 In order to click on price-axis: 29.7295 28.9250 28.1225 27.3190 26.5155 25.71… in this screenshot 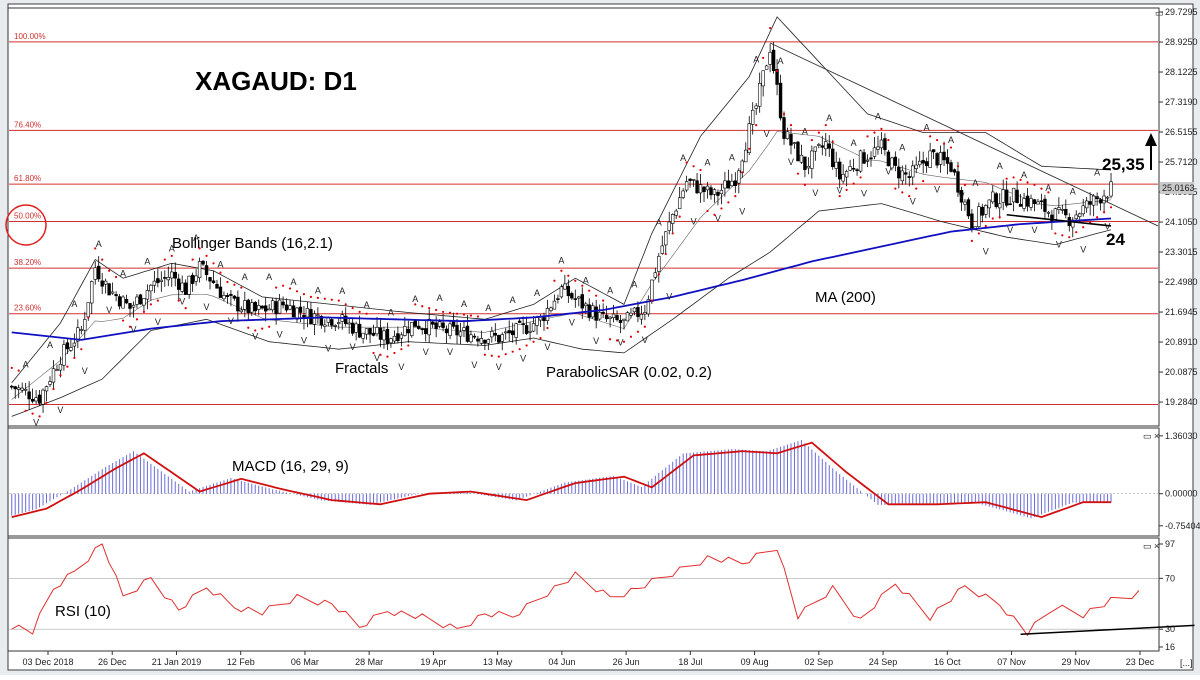, I will do `click(1178, 207)`.